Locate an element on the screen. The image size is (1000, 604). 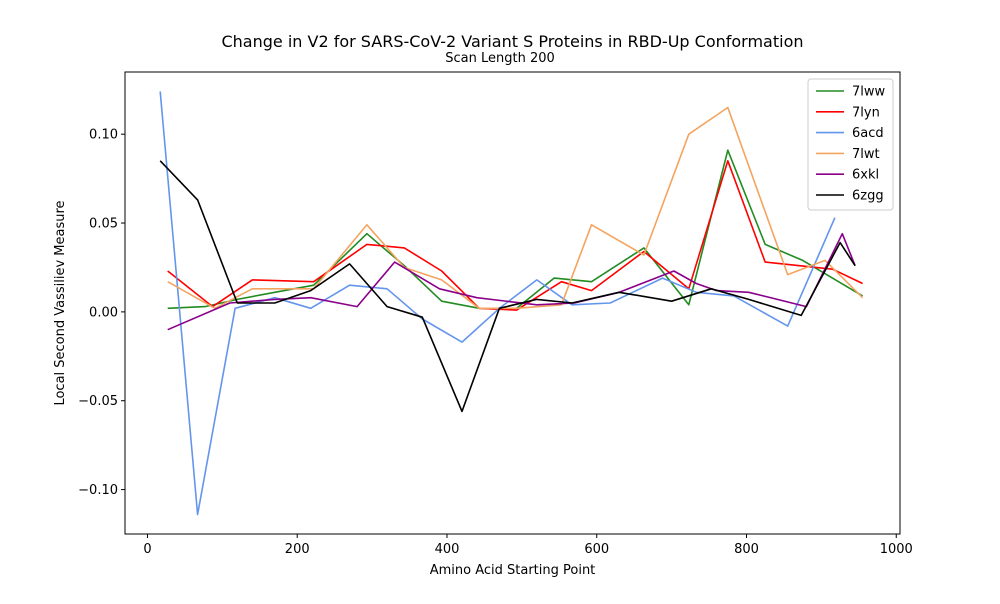
legend-label-6zgg: 6zgg is located at coordinates (868, 196).